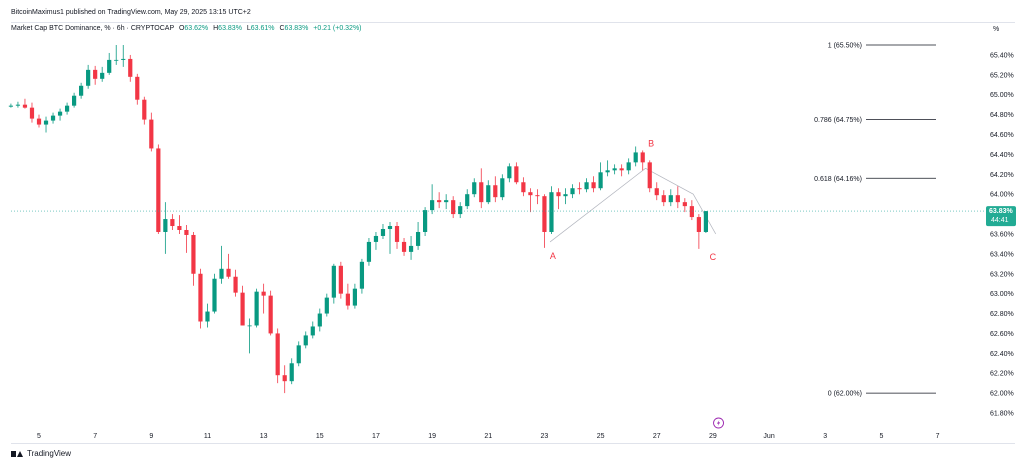  I want to click on wave-path-line, so click(633, 205).